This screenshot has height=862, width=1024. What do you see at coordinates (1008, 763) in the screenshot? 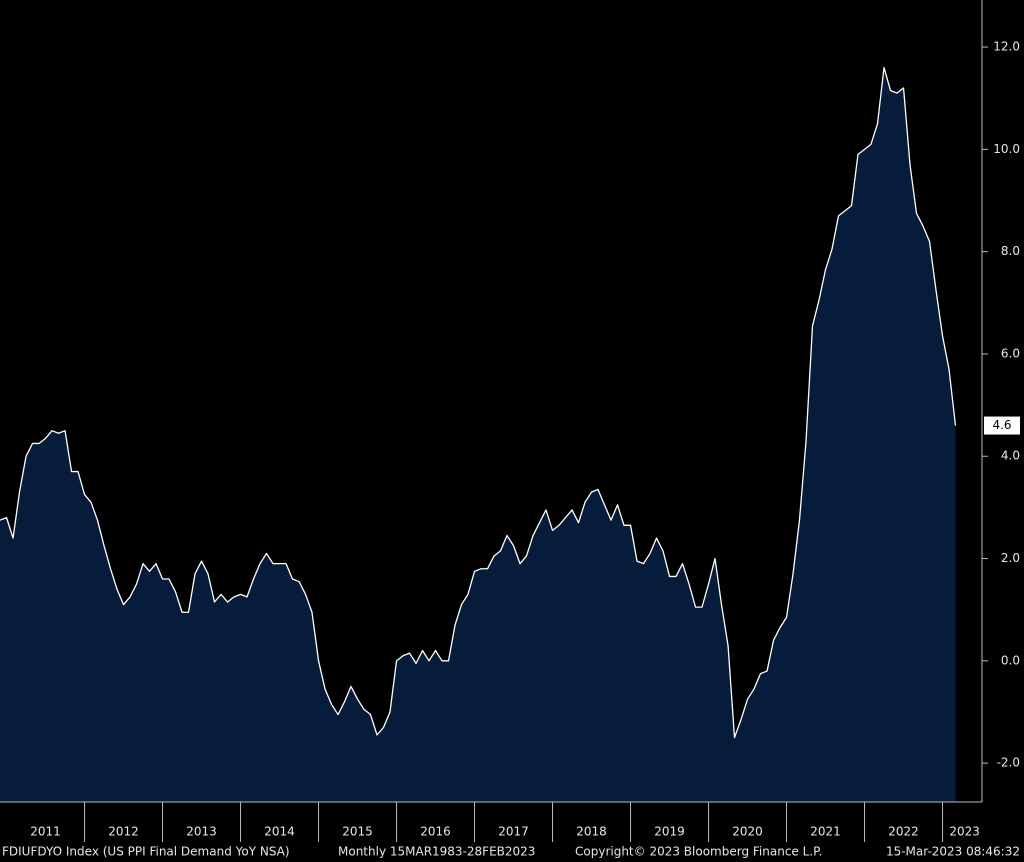
I see `y-tick-label: -2.0` at bounding box center [1008, 763].